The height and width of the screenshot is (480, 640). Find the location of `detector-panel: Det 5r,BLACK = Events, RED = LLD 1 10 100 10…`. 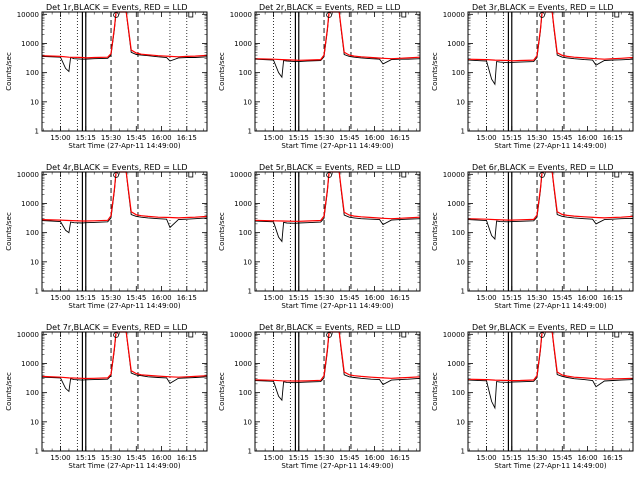

detector-panel: Det 5r,BLACK = Events, RED = LLD 1 10 100 10… is located at coordinates (319, 236).